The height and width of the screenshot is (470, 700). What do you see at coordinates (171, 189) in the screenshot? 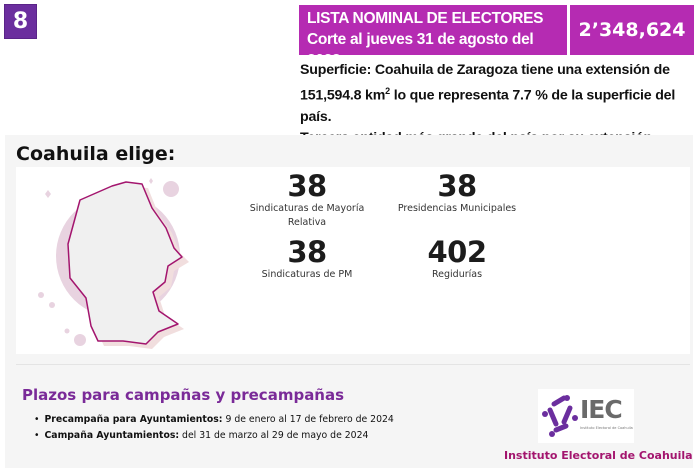
I see `decor-circle-top` at bounding box center [171, 189].